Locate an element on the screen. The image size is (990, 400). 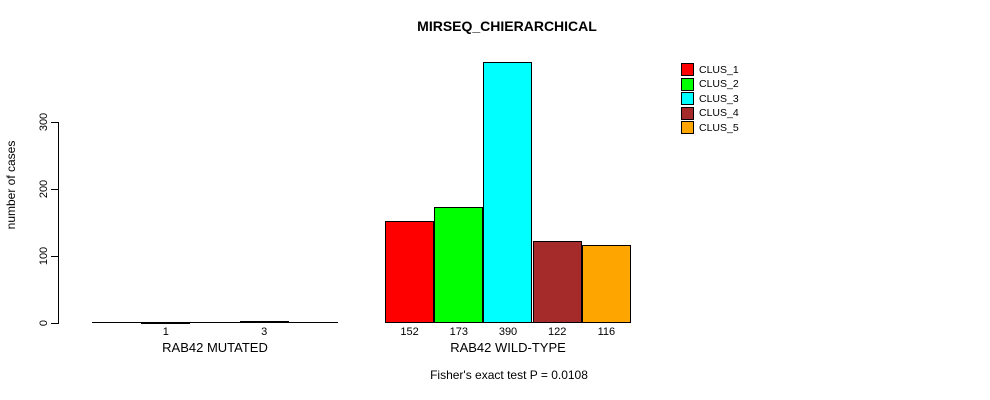
bar-value-label: 152 is located at coordinates (409, 332).